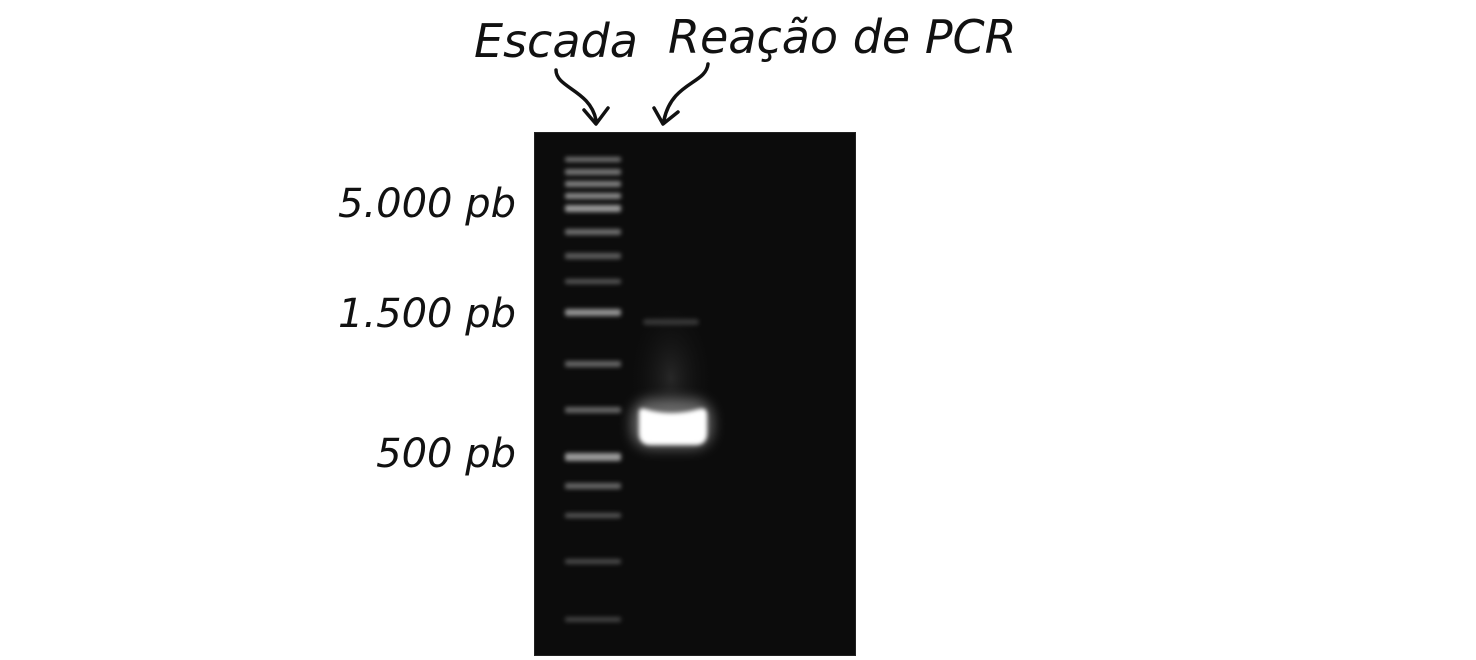 This screenshot has height=660, width=1476. What do you see at coordinates (446, 454) in the screenshot?
I see `size-marker-500: 500 pb` at bounding box center [446, 454].